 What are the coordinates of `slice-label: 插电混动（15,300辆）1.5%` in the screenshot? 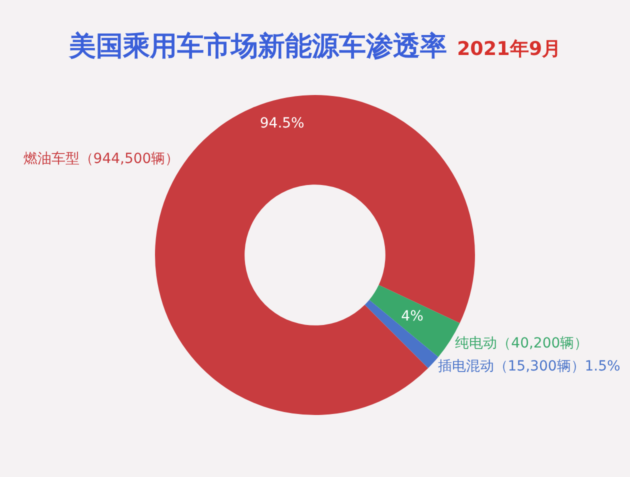 It's located at (529, 366).